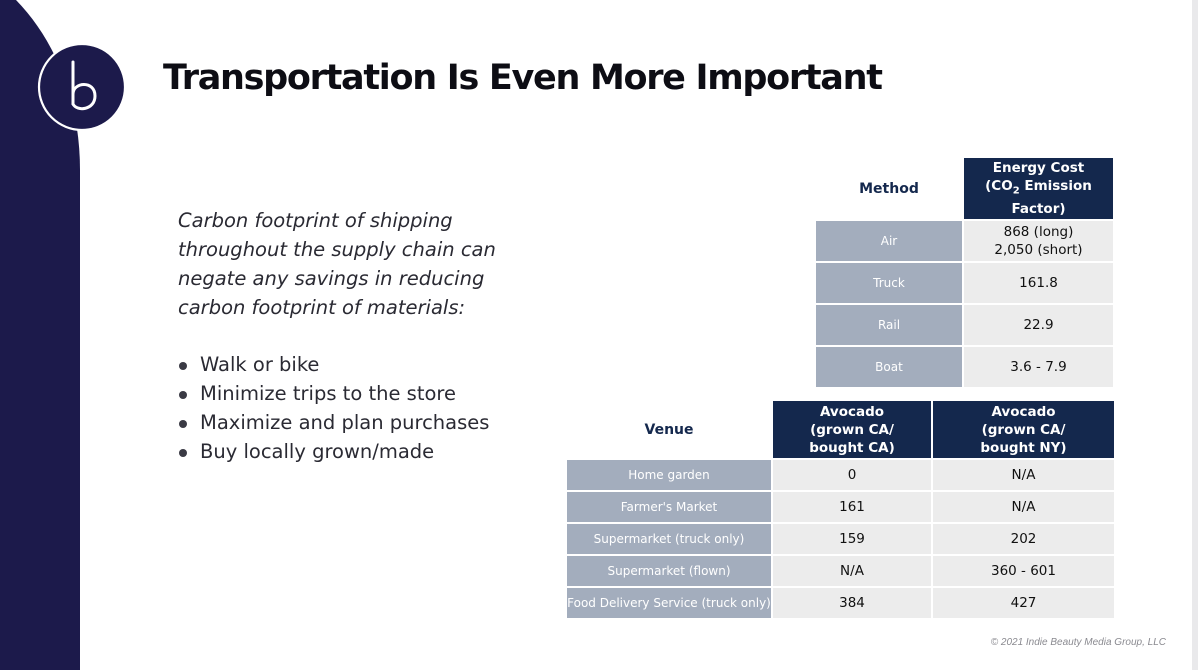 Image resolution: width=1198 pixels, height=670 pixels. What do you see at coordinates (889, 188) in the screenshot?
I see `method-column-header: Method` at bounding box center [889, 188].